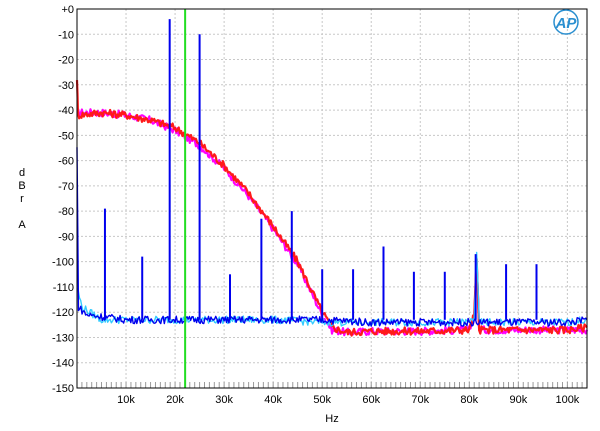 The image size is (600, 431). What do you see at coordinates (420, 400) in the screenshot?
I see `x-tick-label: 70k` at bounding box center [420, 400].